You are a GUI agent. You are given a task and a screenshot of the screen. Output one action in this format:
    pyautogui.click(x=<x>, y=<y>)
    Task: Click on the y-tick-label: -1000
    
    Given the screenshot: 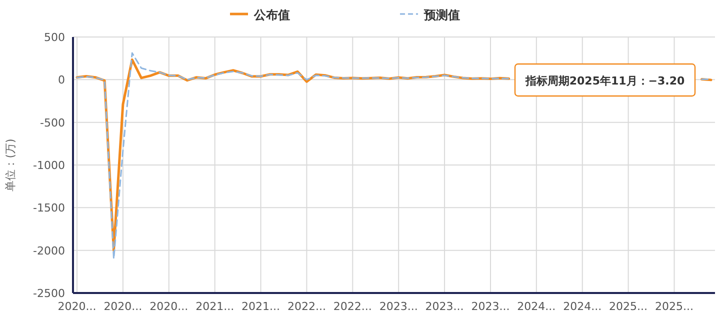 What is the action you would take?
    pyautogui.click(x=49, y=165)
    